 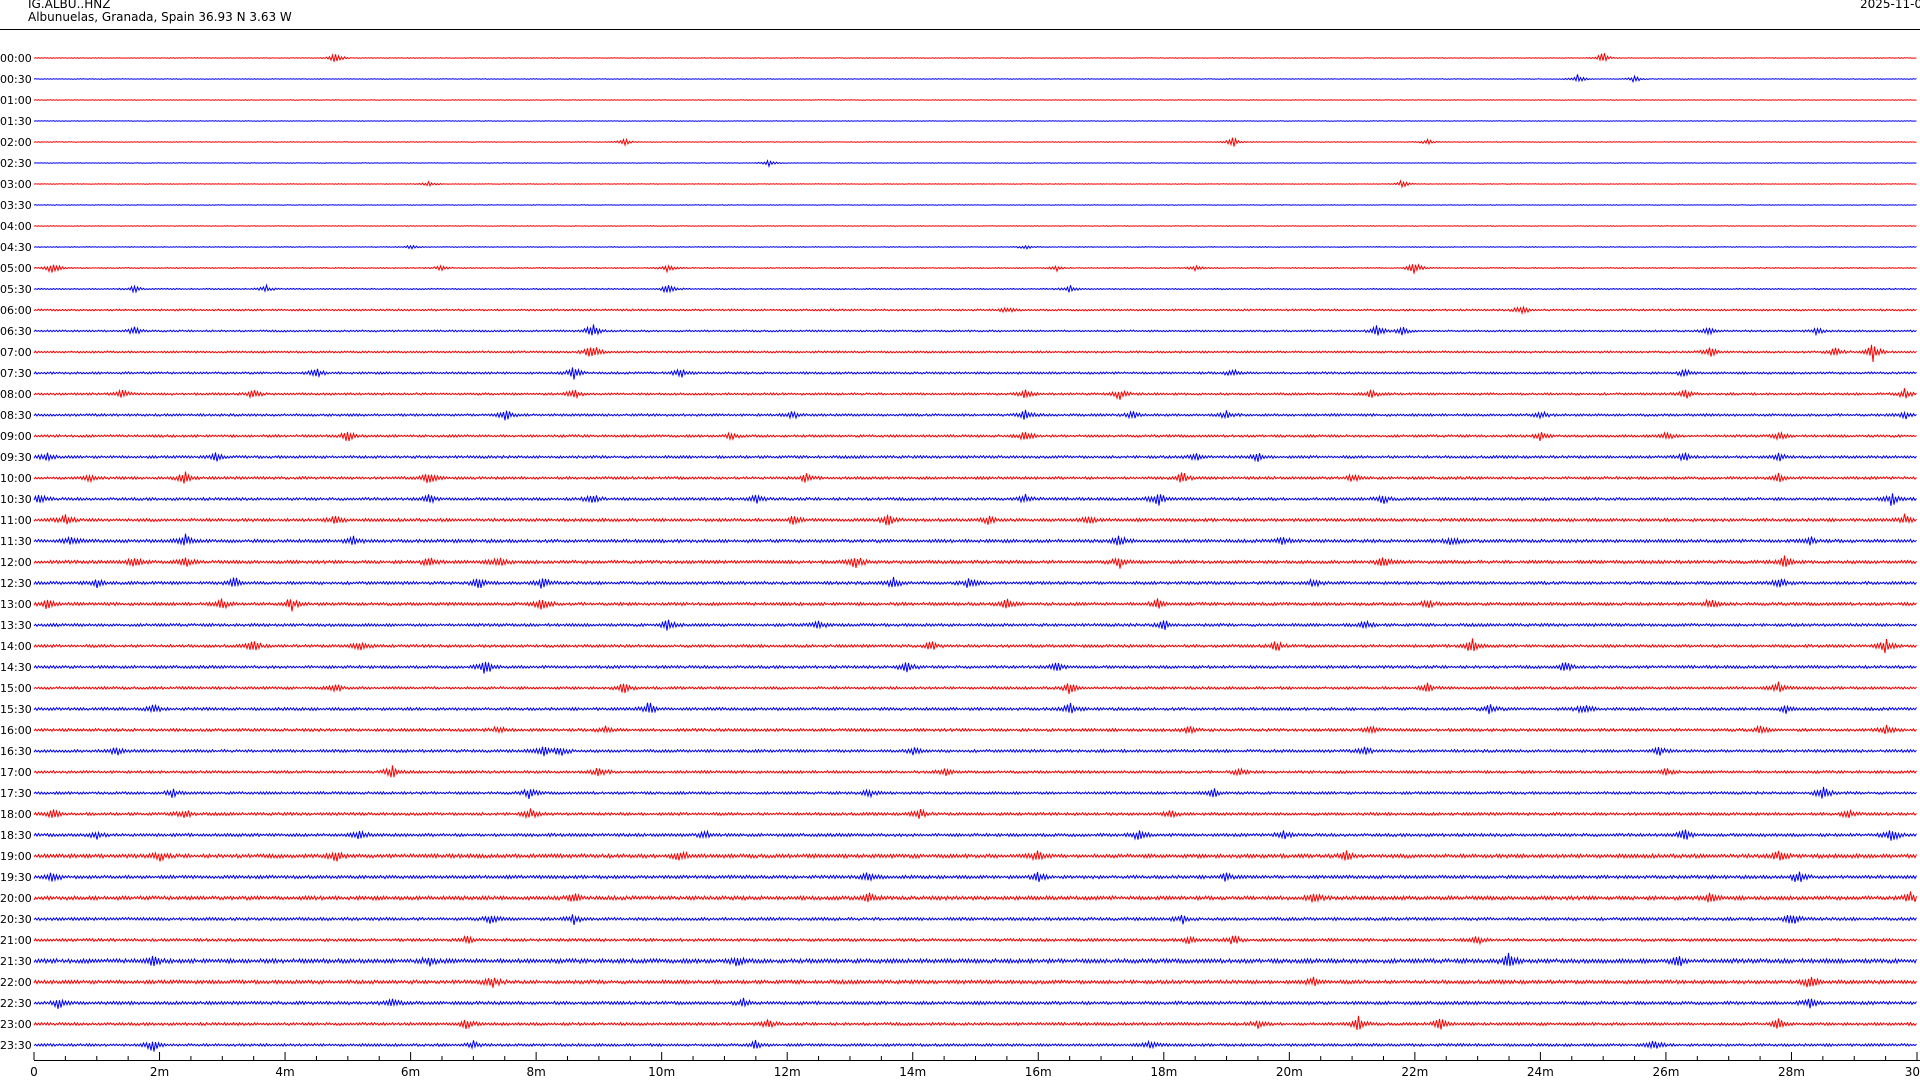 What do you see at coordinates (16, 541) in the screenshot?
I see `row-label: 11:30` at bounding box center [16, 541].